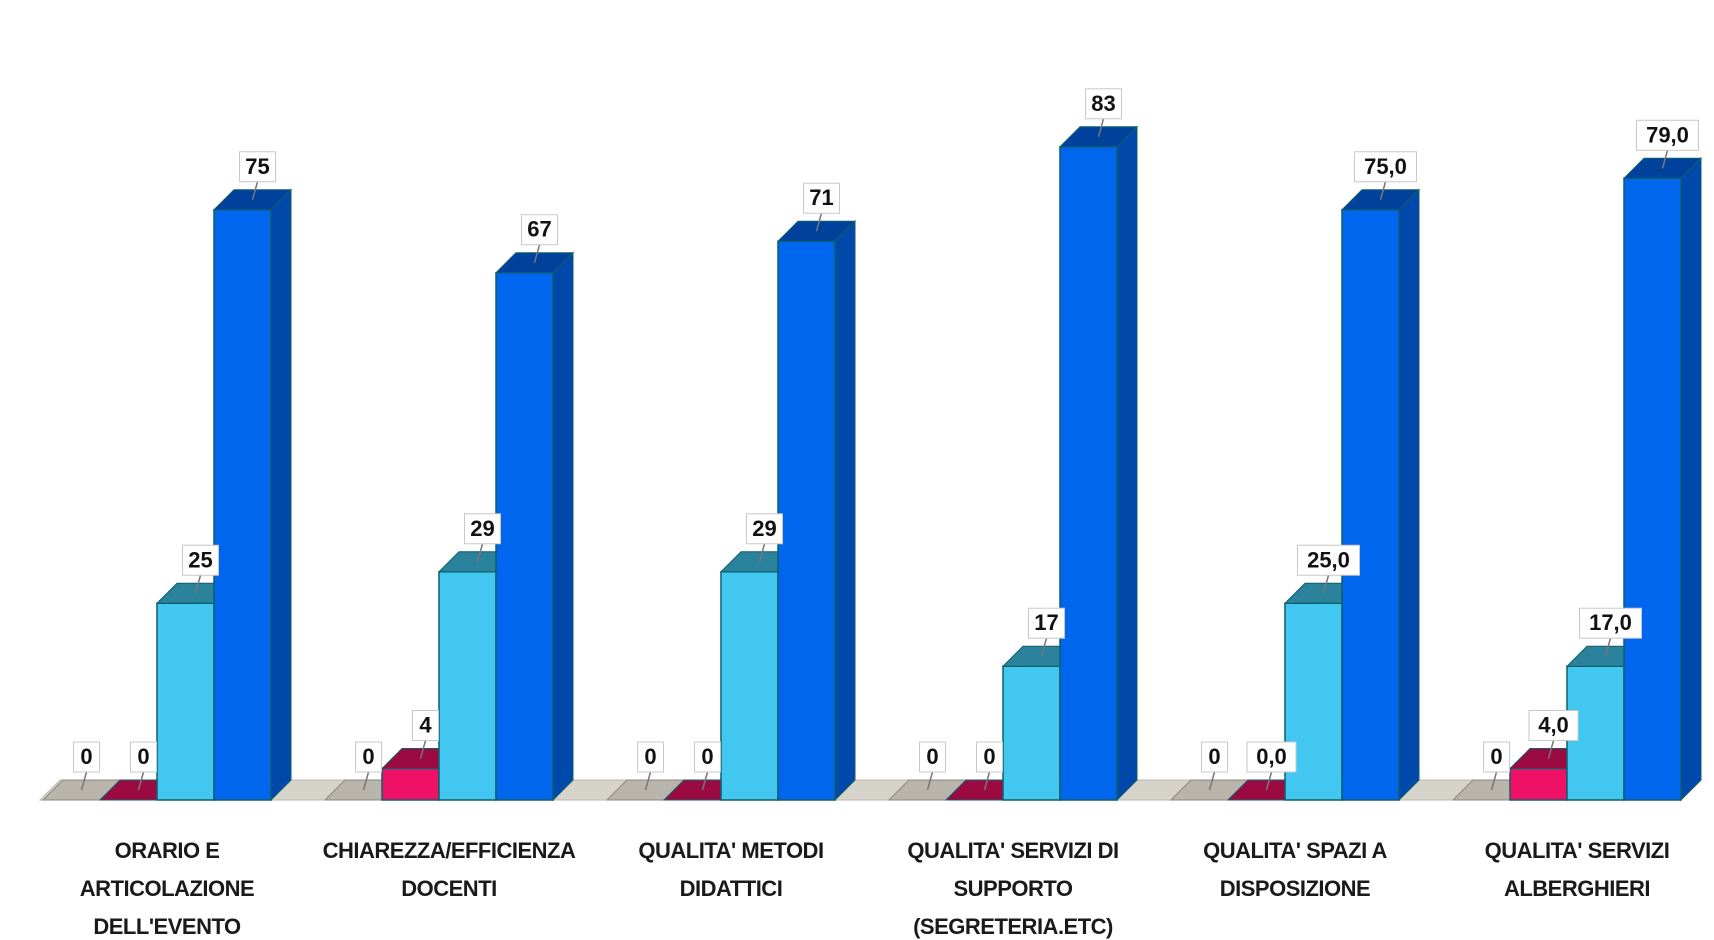 The height and width of the screenshot is (940, 1714). I want to click on data-label-1-1: 4, so click(425, 734).